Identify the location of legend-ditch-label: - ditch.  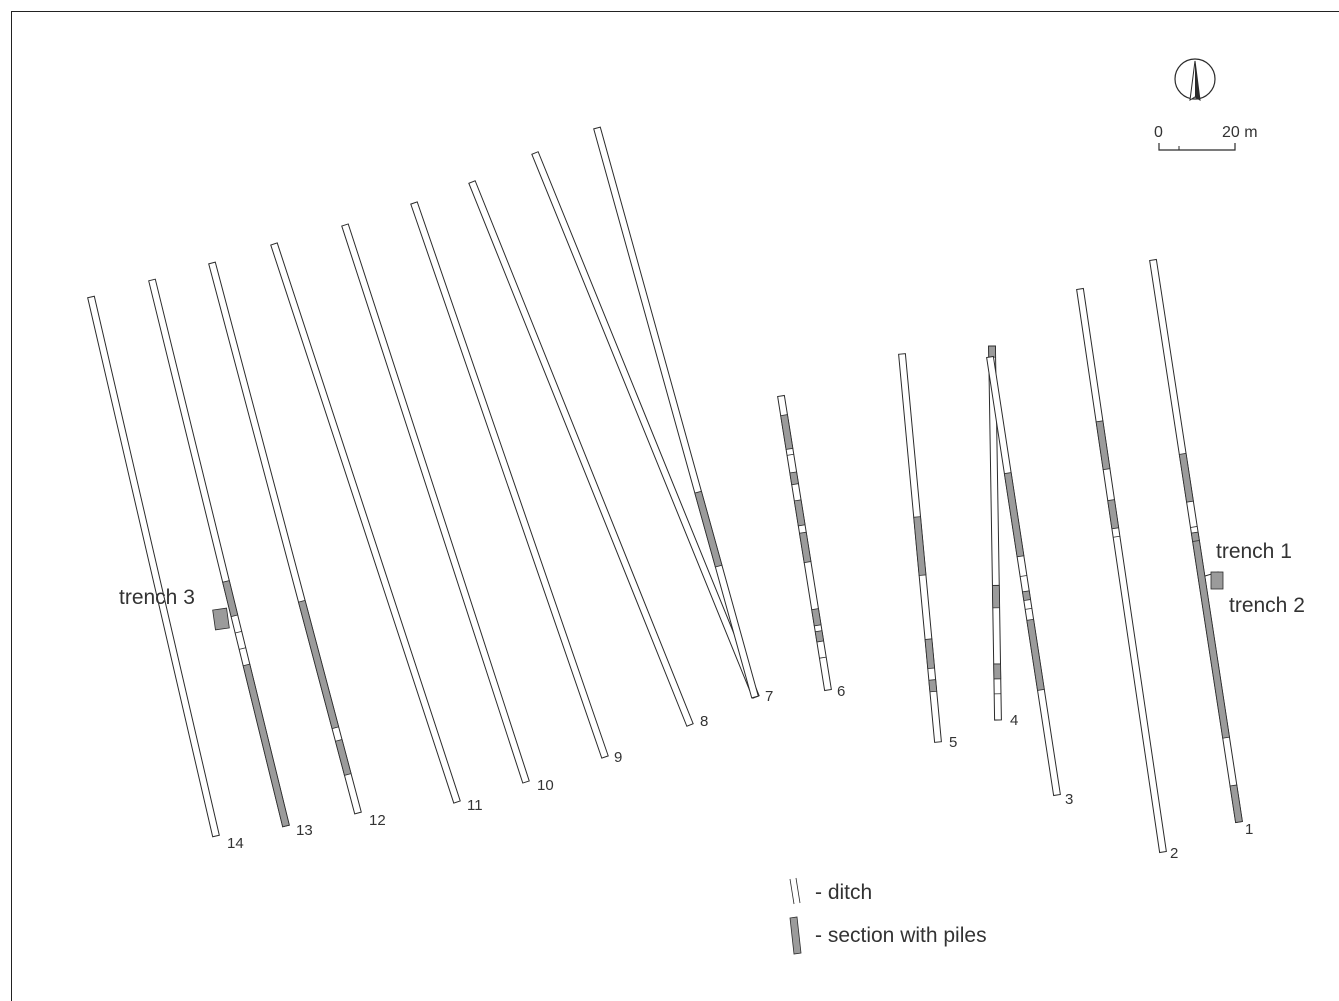
(843, 892).